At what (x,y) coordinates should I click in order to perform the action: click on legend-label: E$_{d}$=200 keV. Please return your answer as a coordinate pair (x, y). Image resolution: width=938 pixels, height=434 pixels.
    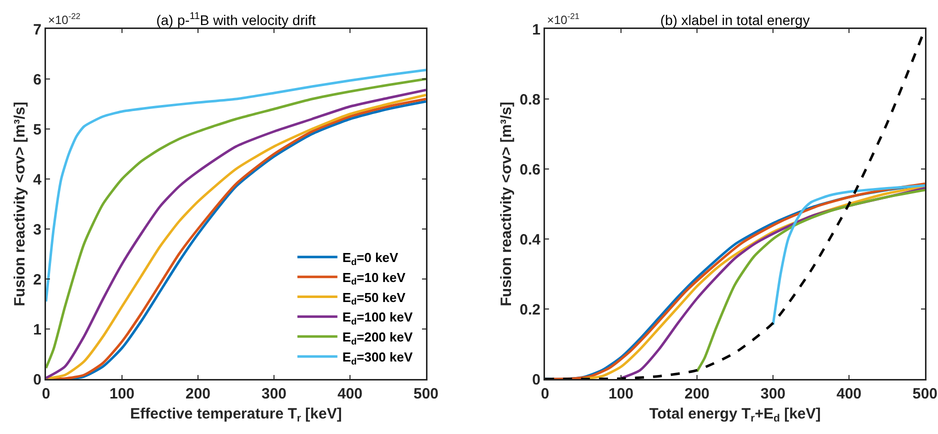
    Looking at the image, I should click on (377, 338).